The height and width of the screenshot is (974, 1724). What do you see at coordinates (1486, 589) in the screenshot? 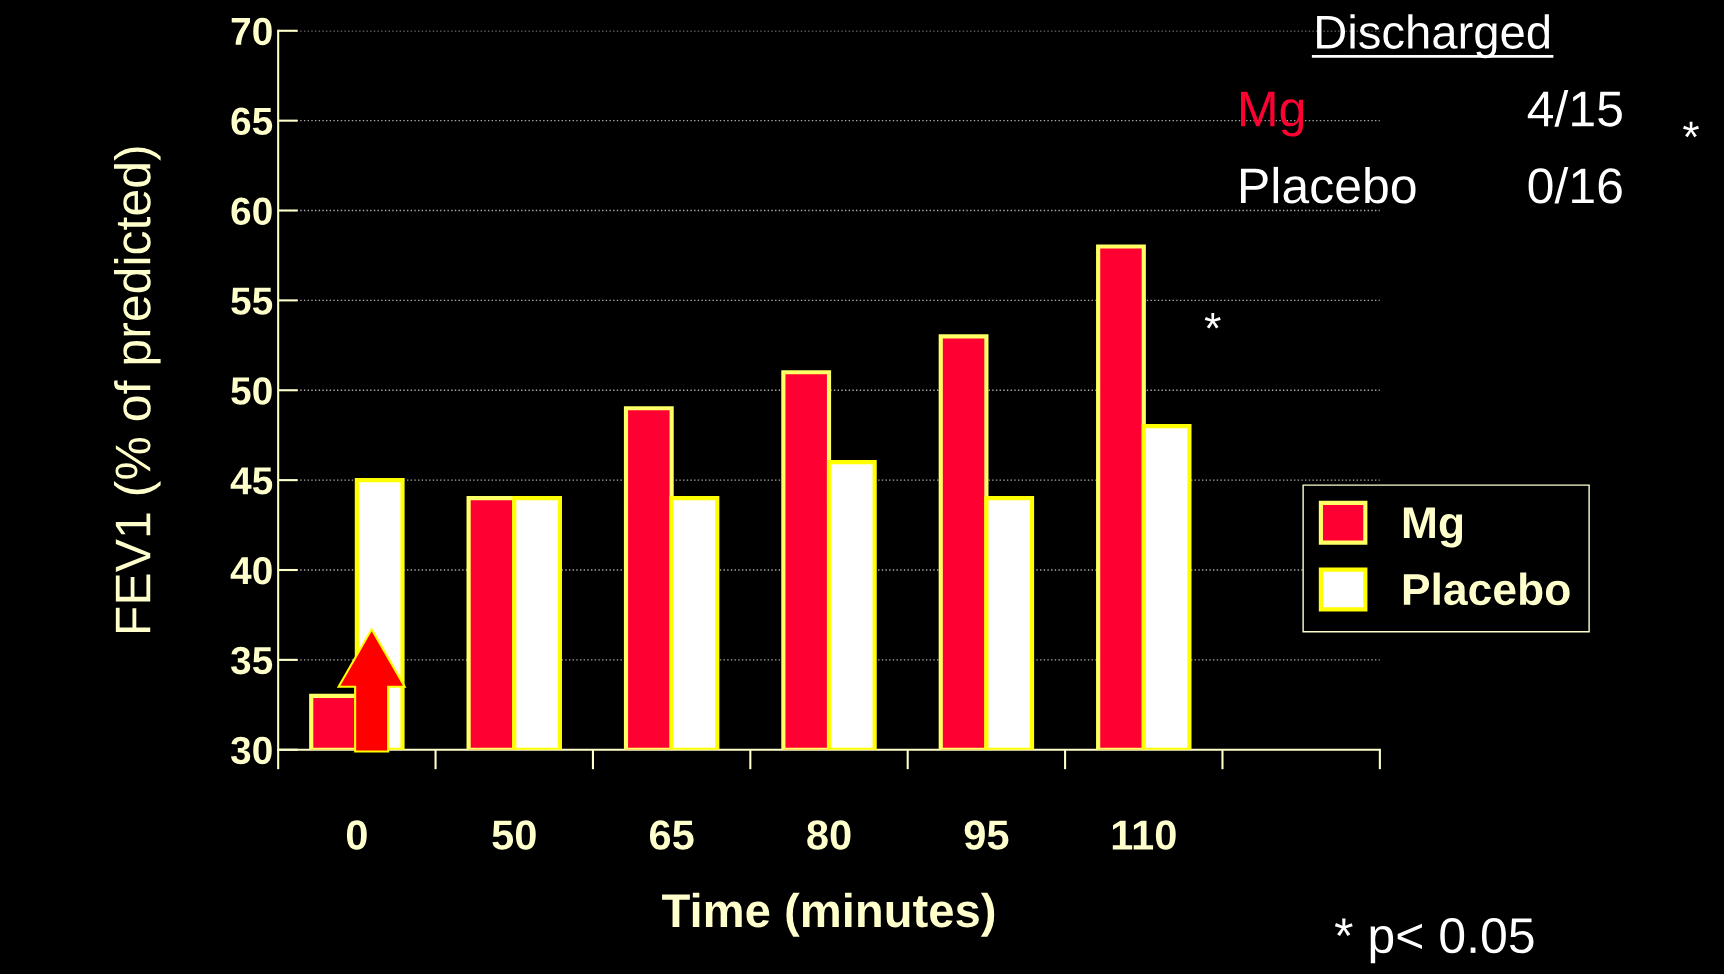
I see `legend-label: Placebo` at bounding box center [1486, 589].